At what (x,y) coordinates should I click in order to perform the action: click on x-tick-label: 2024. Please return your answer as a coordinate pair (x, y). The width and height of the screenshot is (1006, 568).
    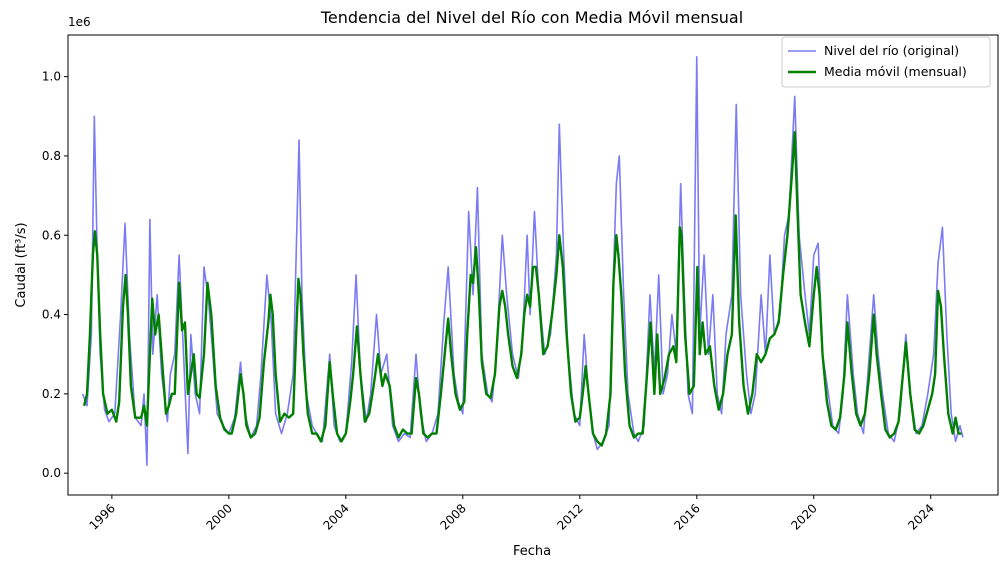
    Looking at the image, I should click on (920, 516).